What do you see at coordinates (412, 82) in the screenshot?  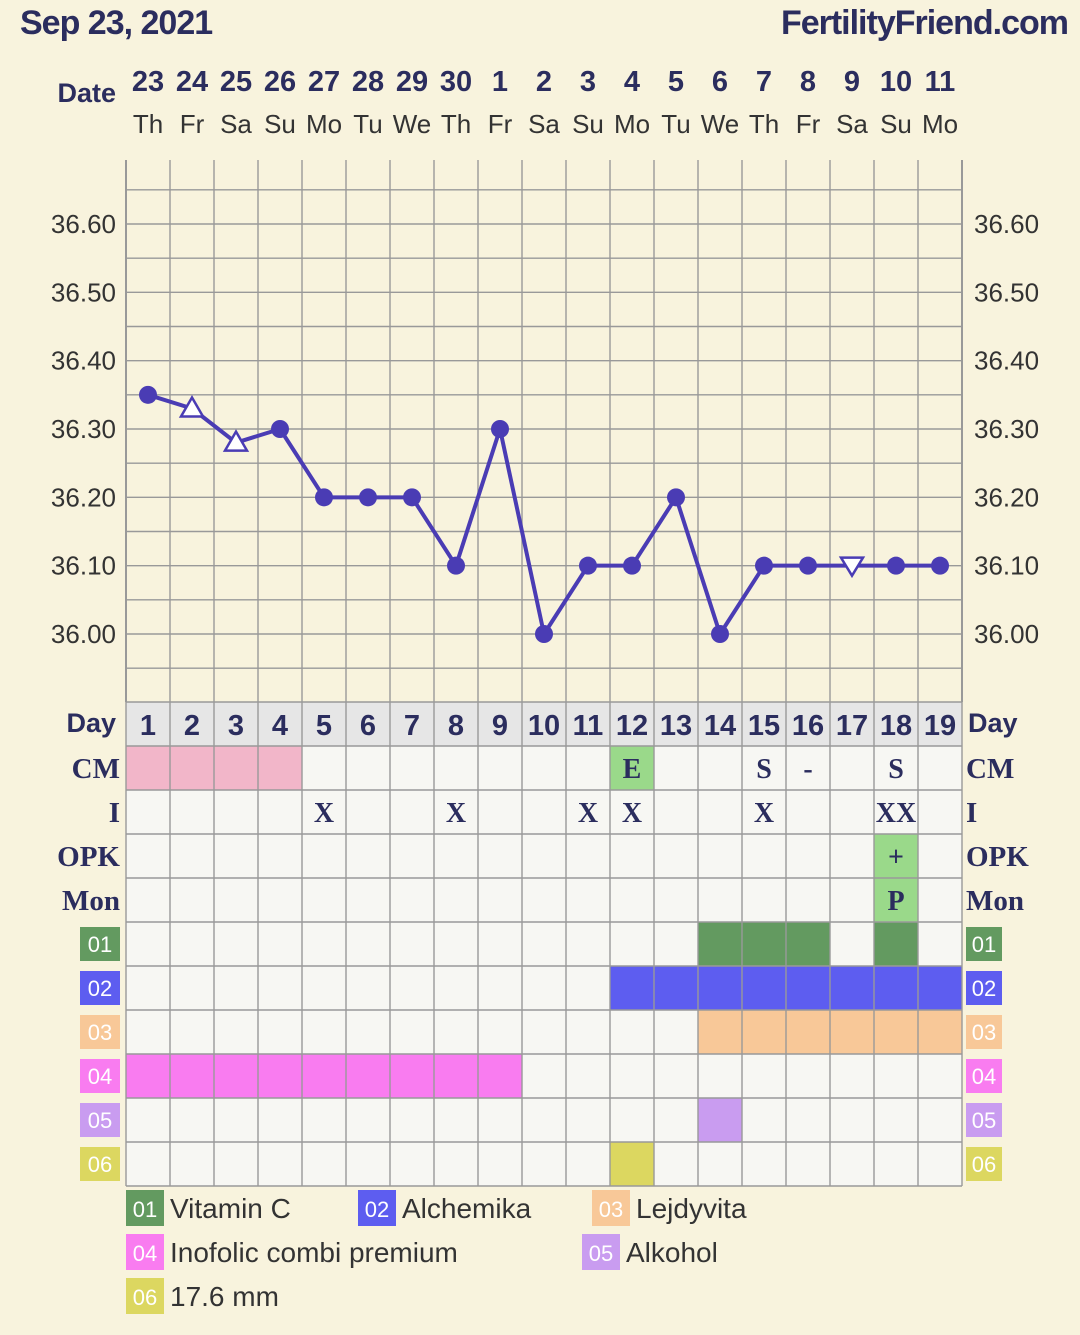 I see `date-label: 29` at bounding box center [412, 82].